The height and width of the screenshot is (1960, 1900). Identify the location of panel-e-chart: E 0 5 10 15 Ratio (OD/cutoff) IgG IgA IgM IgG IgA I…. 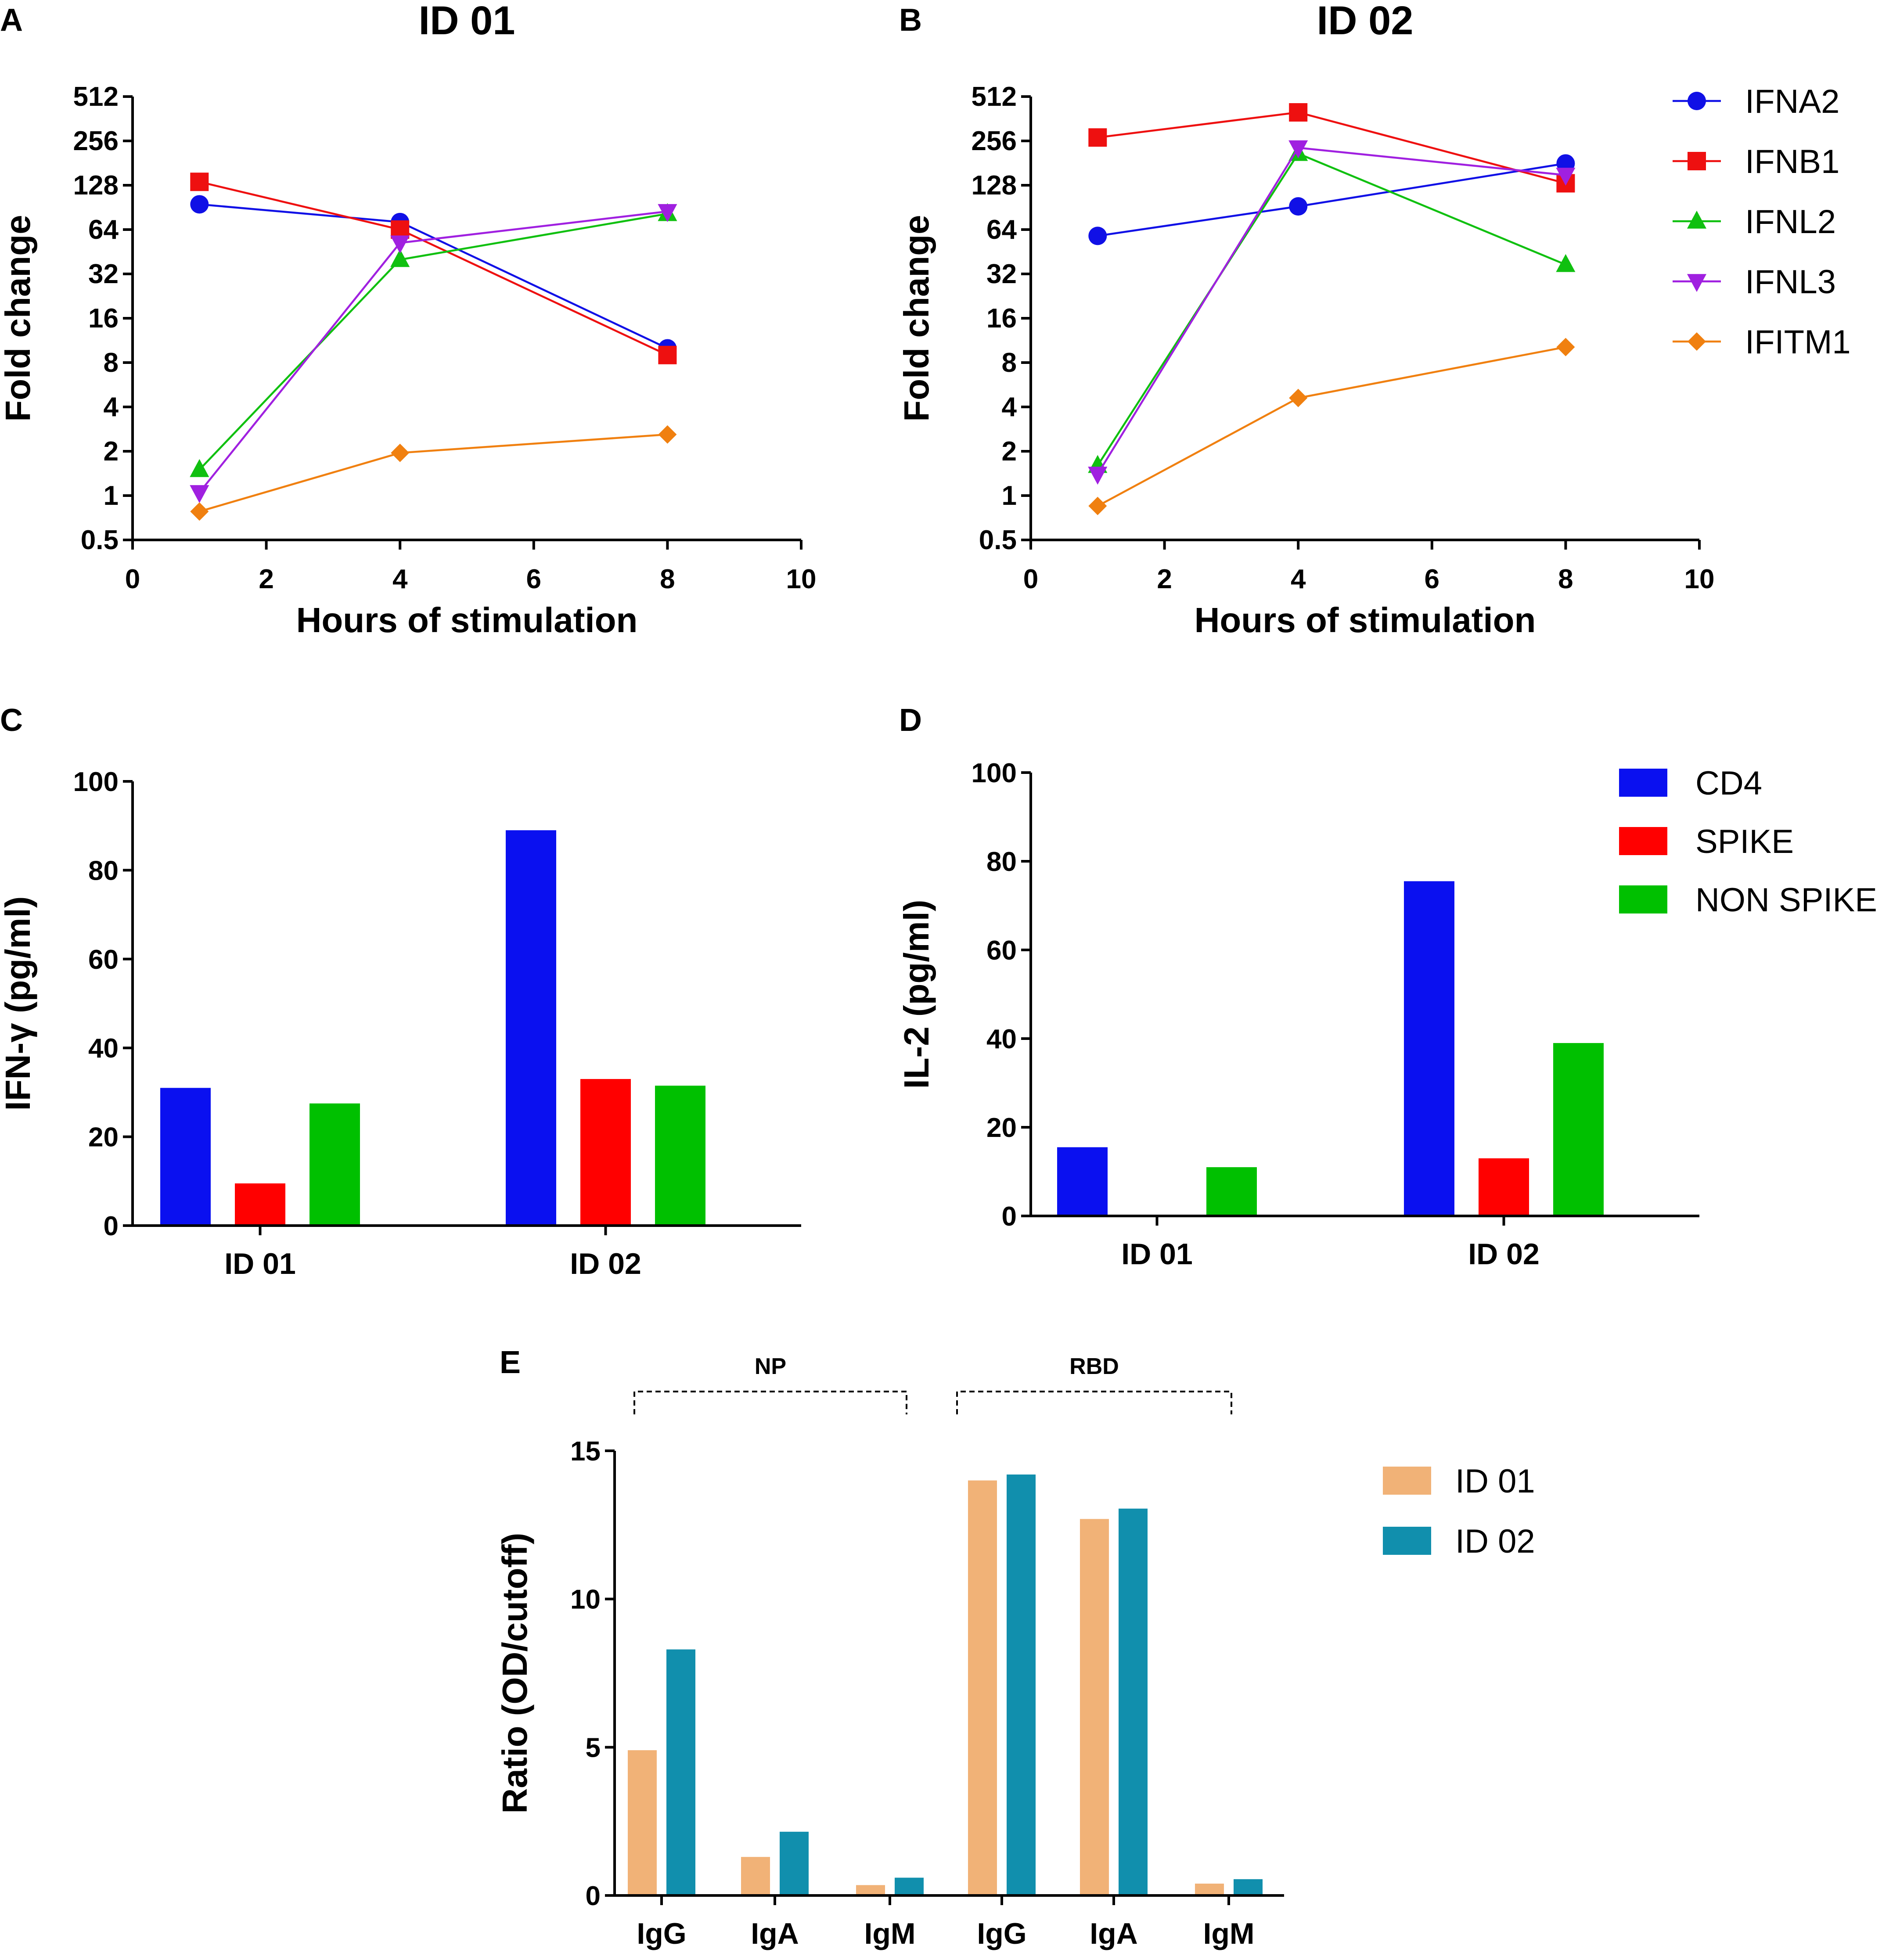
(889, 1647).